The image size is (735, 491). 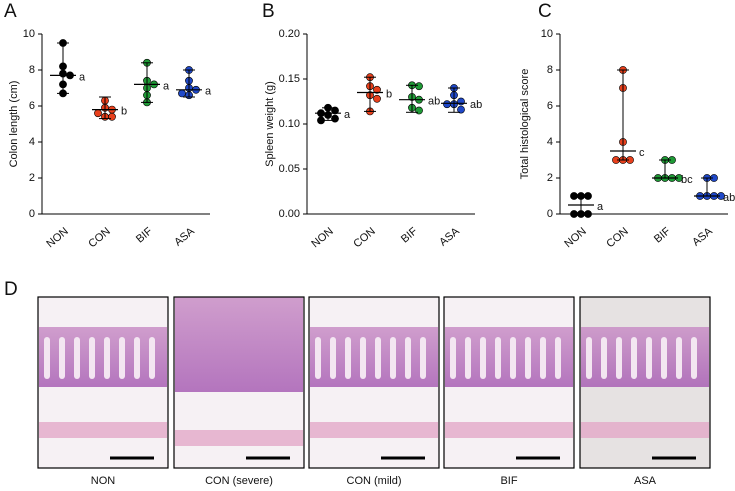 What do you see at coordinates (10, 11) in the screenshot?
I see `panel-letter: A` at bounding box center [10, 11].